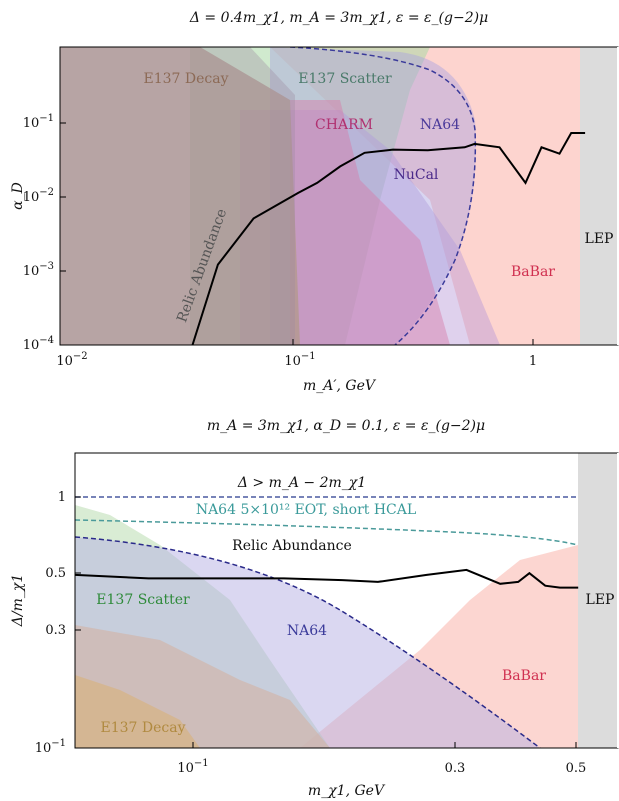  I want to click on bottom-x-tick-1e-1: 10−1, so click(192, 767).